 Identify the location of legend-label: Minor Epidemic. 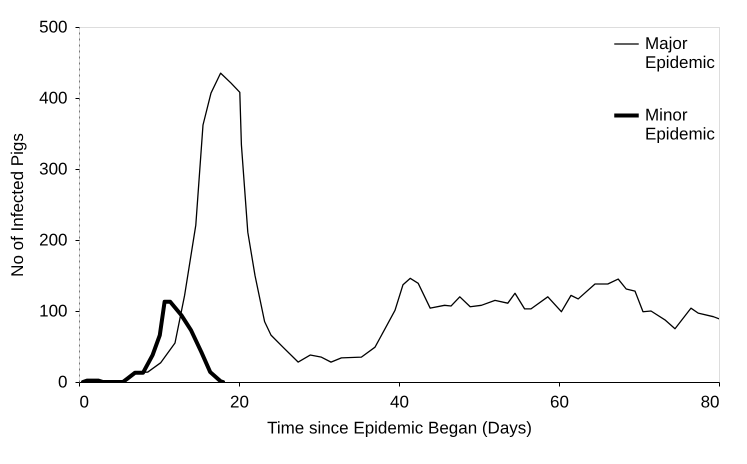
(680, 125).